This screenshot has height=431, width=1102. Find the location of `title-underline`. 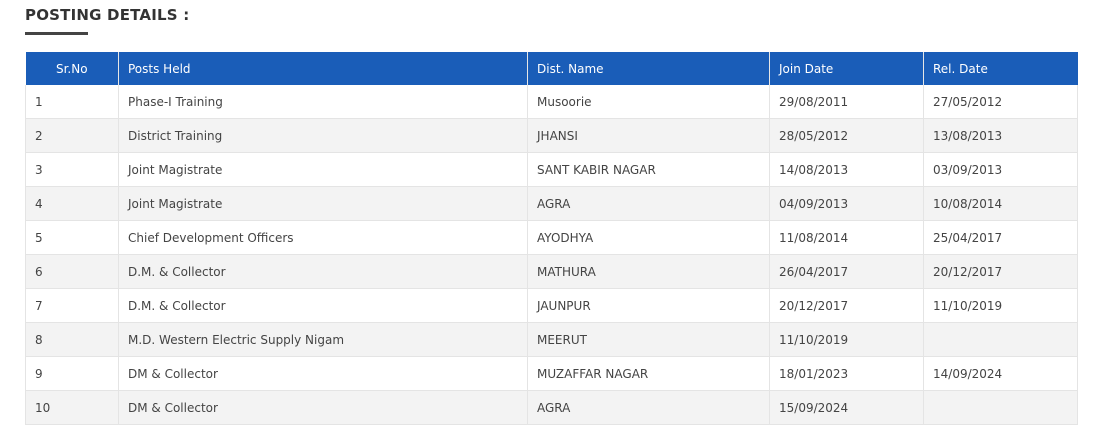

title-underline is located at coordinates (56, 33).